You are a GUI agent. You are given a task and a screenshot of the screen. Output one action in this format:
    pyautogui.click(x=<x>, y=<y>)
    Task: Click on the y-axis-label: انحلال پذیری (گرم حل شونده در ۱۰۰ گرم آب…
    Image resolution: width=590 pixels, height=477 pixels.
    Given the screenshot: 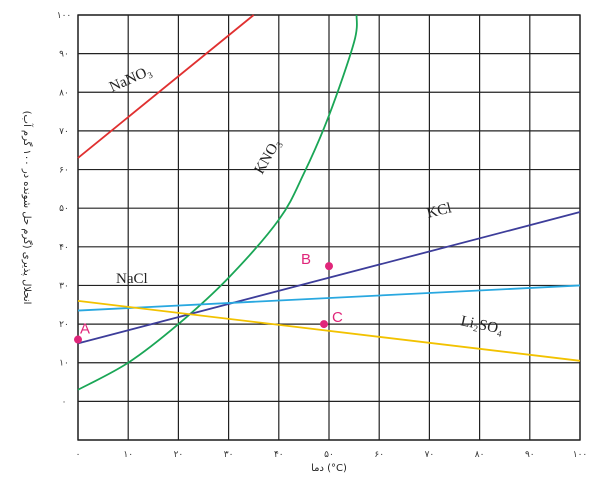 What is the action you would take?
    pyautogui.click(x=27, y=208)
    